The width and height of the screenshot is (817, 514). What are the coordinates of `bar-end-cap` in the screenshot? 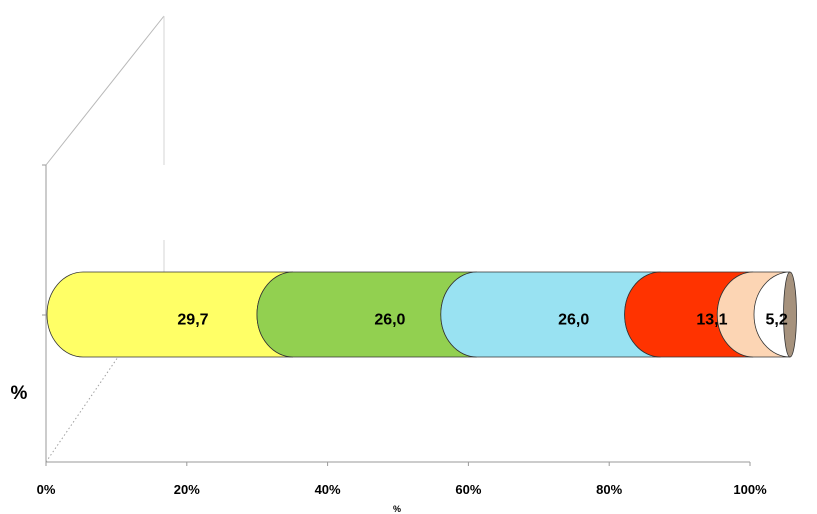 It's located at (790, 314).